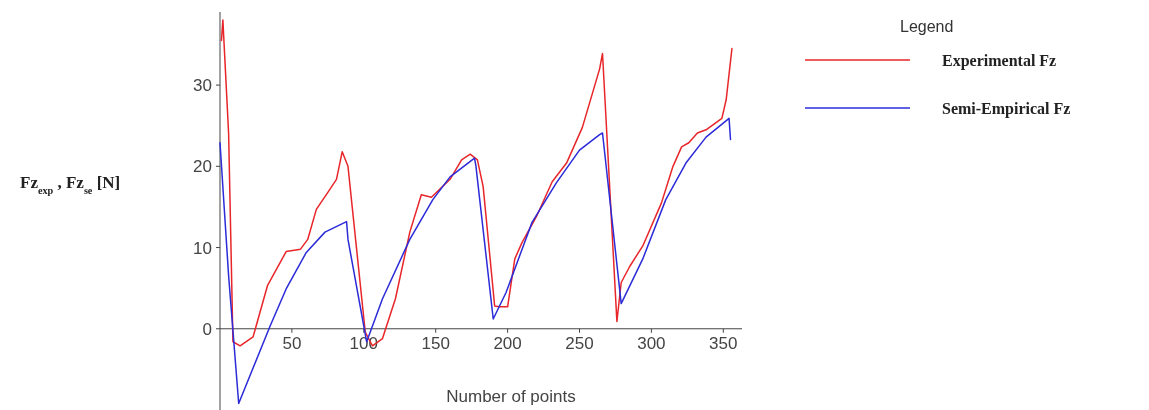  I want to click on legend-title: Legend, so click(927, 26).